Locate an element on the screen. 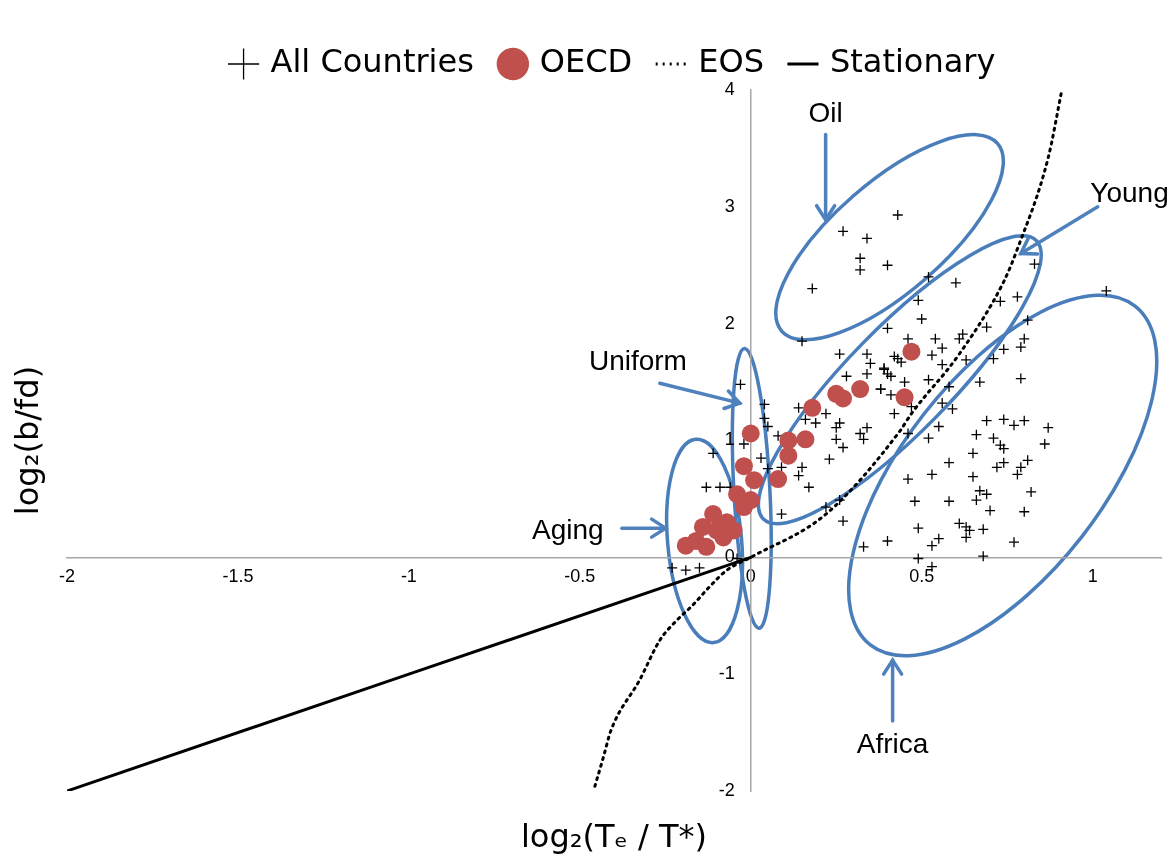 This screenshot has width=1174, height=859. x-tick-label: -0.5 is located at coordinates (580, 576).